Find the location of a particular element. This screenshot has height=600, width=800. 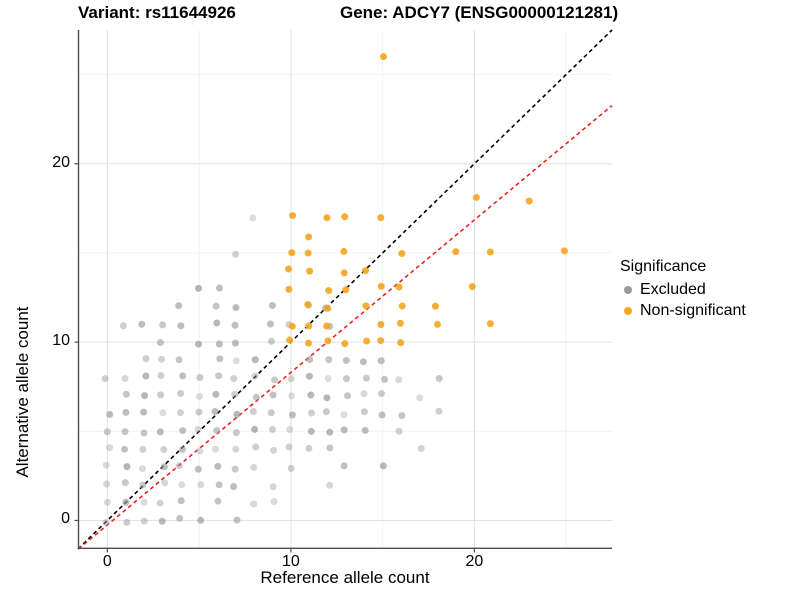

legend-item-non-significant: Non-significant is located at coordinates (707, 310).